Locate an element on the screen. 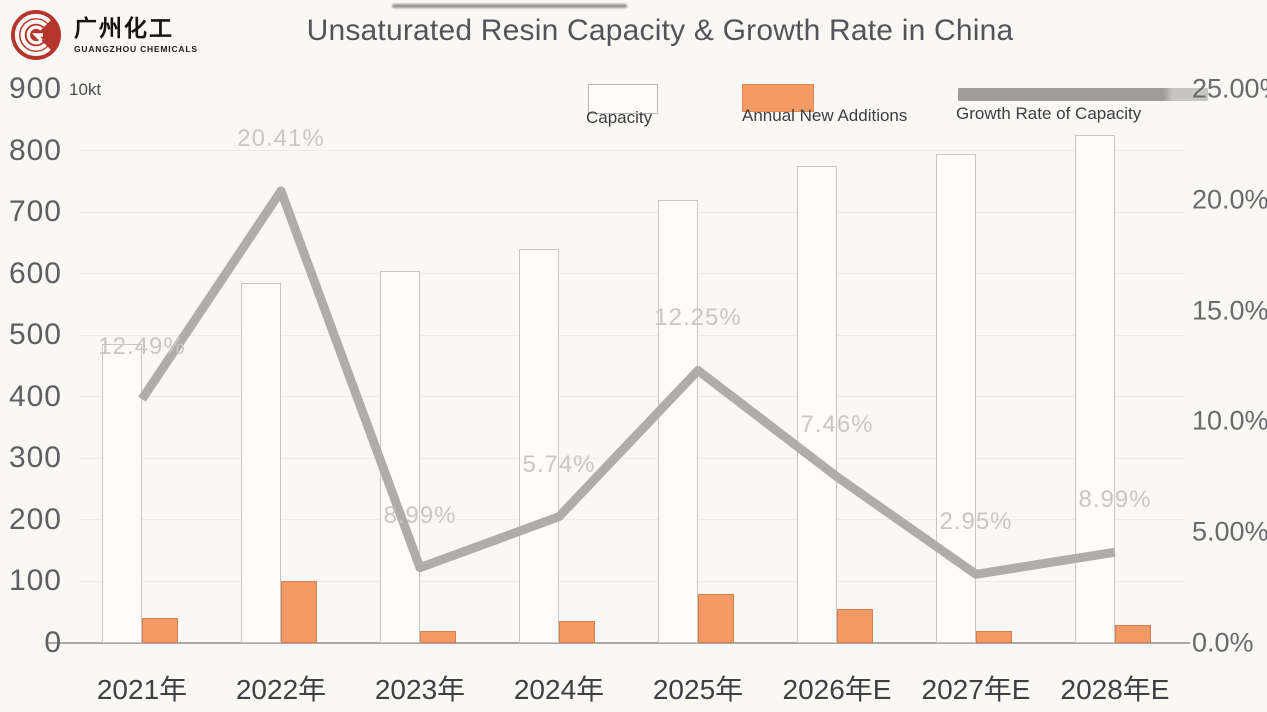 This screenshot has height=712, width=1267. growth-data-label: 5.74% is located at coordinates (559, 464).